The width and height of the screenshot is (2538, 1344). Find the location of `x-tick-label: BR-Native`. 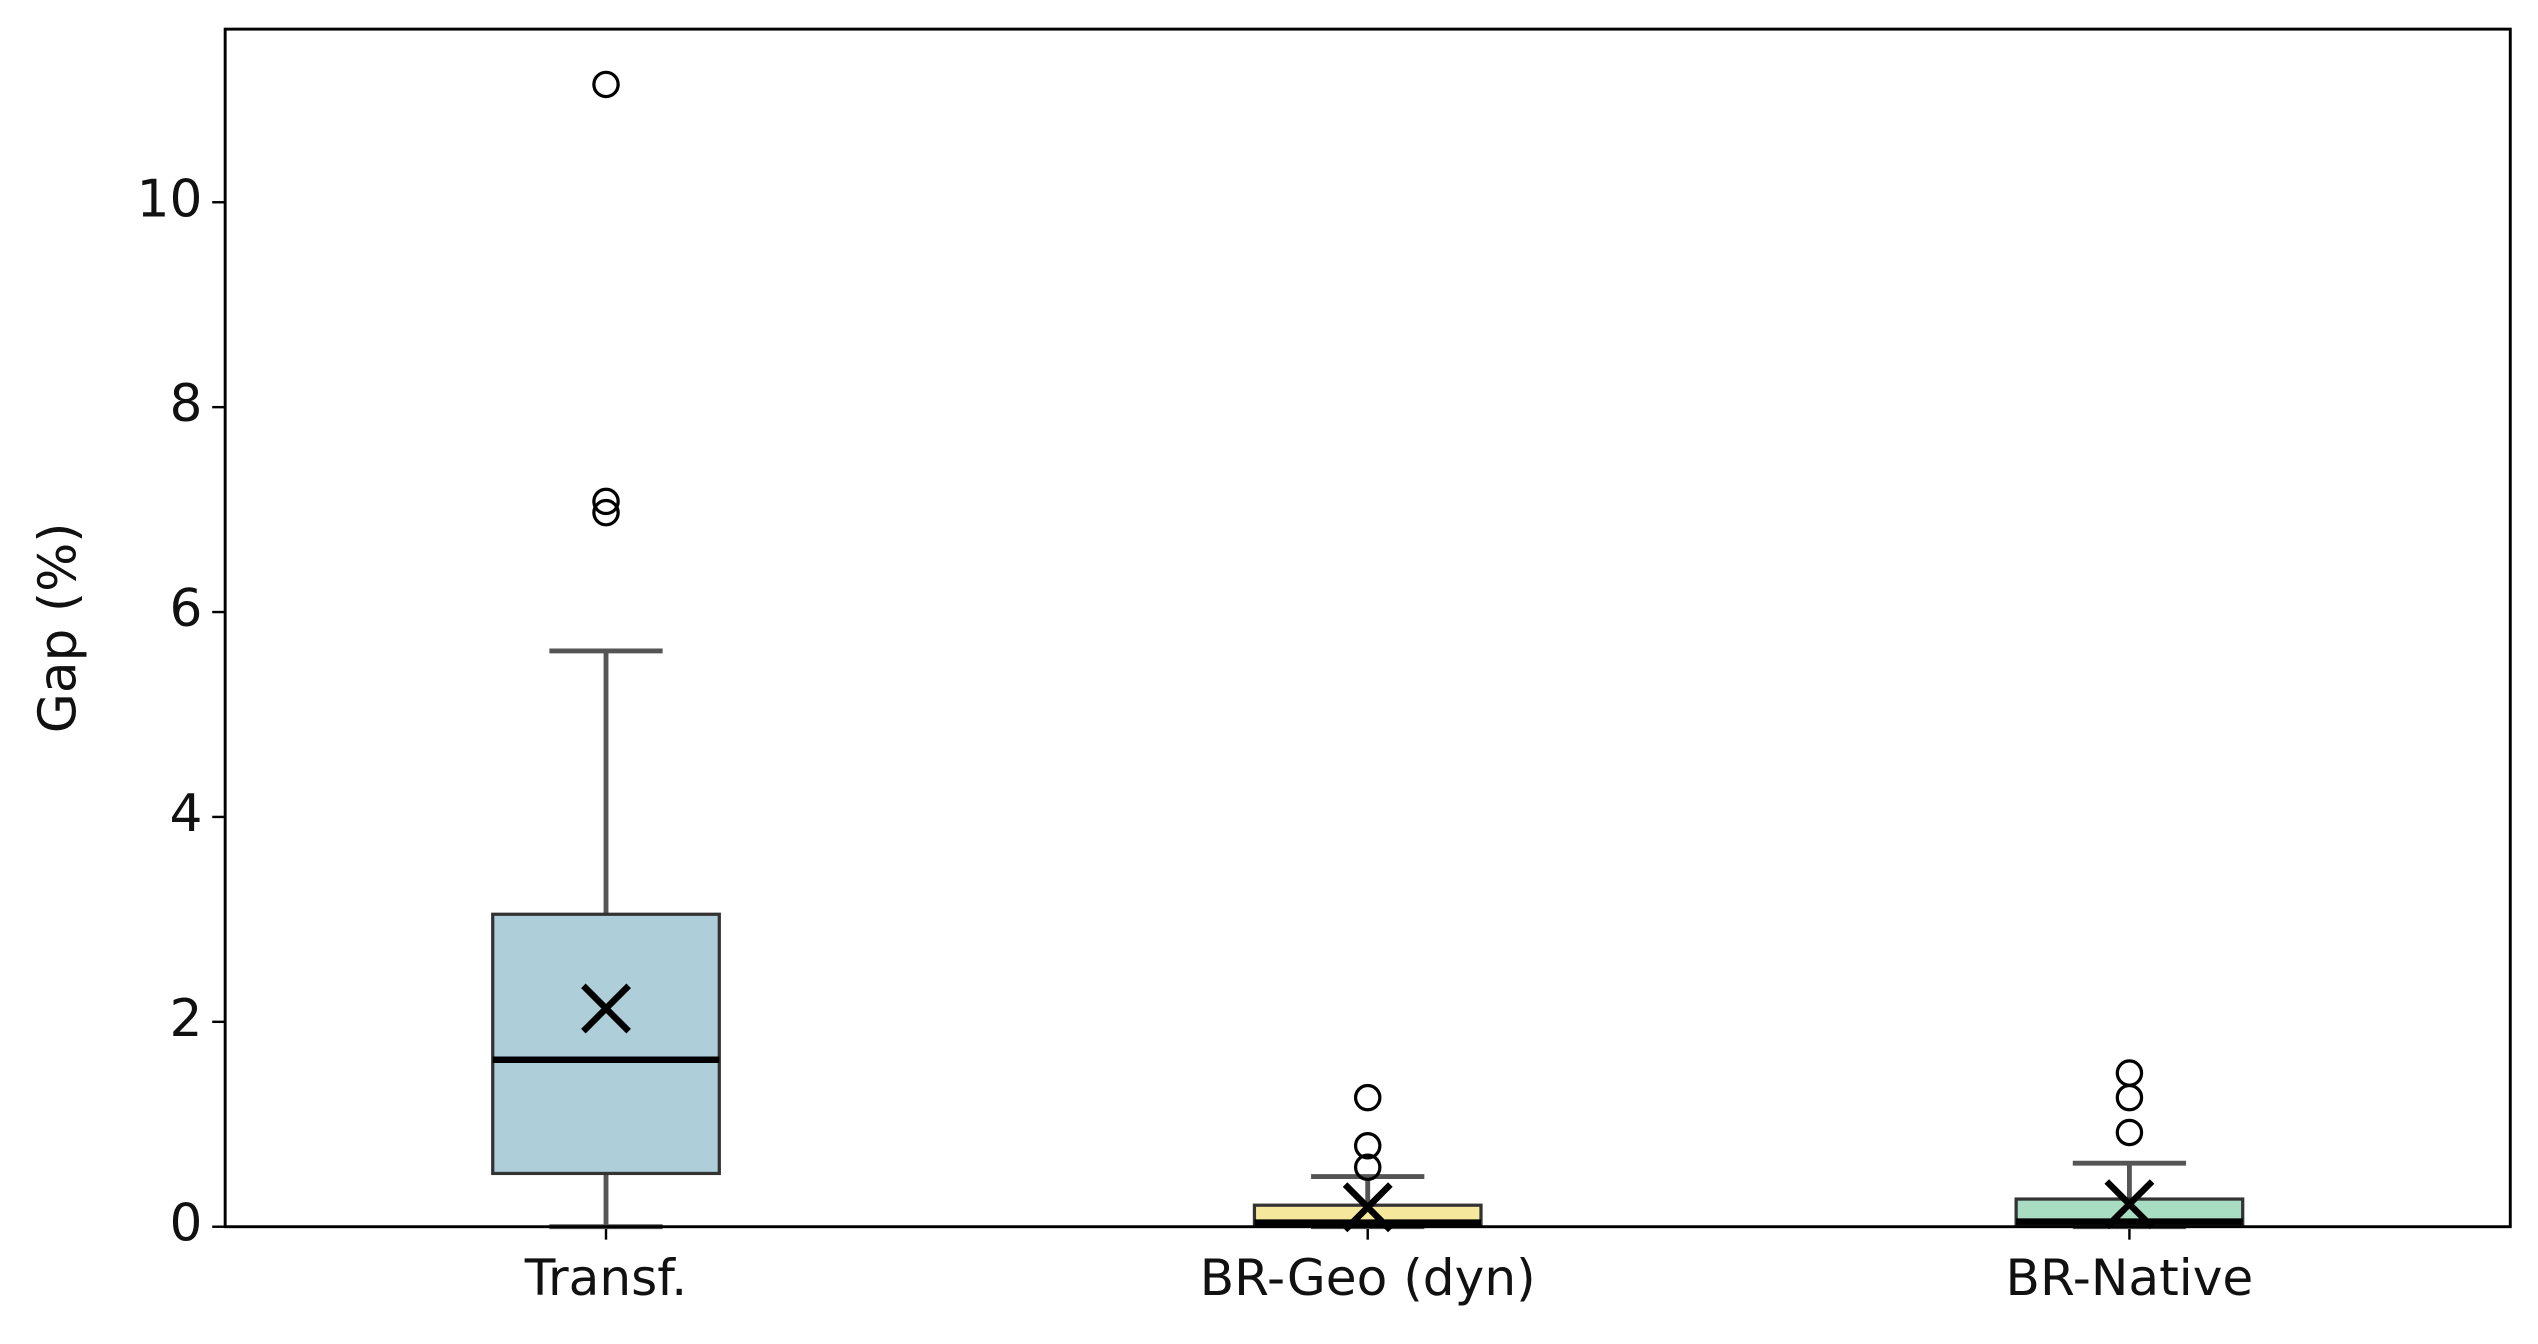

x-tick-label: BR-Native is located at coordinates (2130, 1277).